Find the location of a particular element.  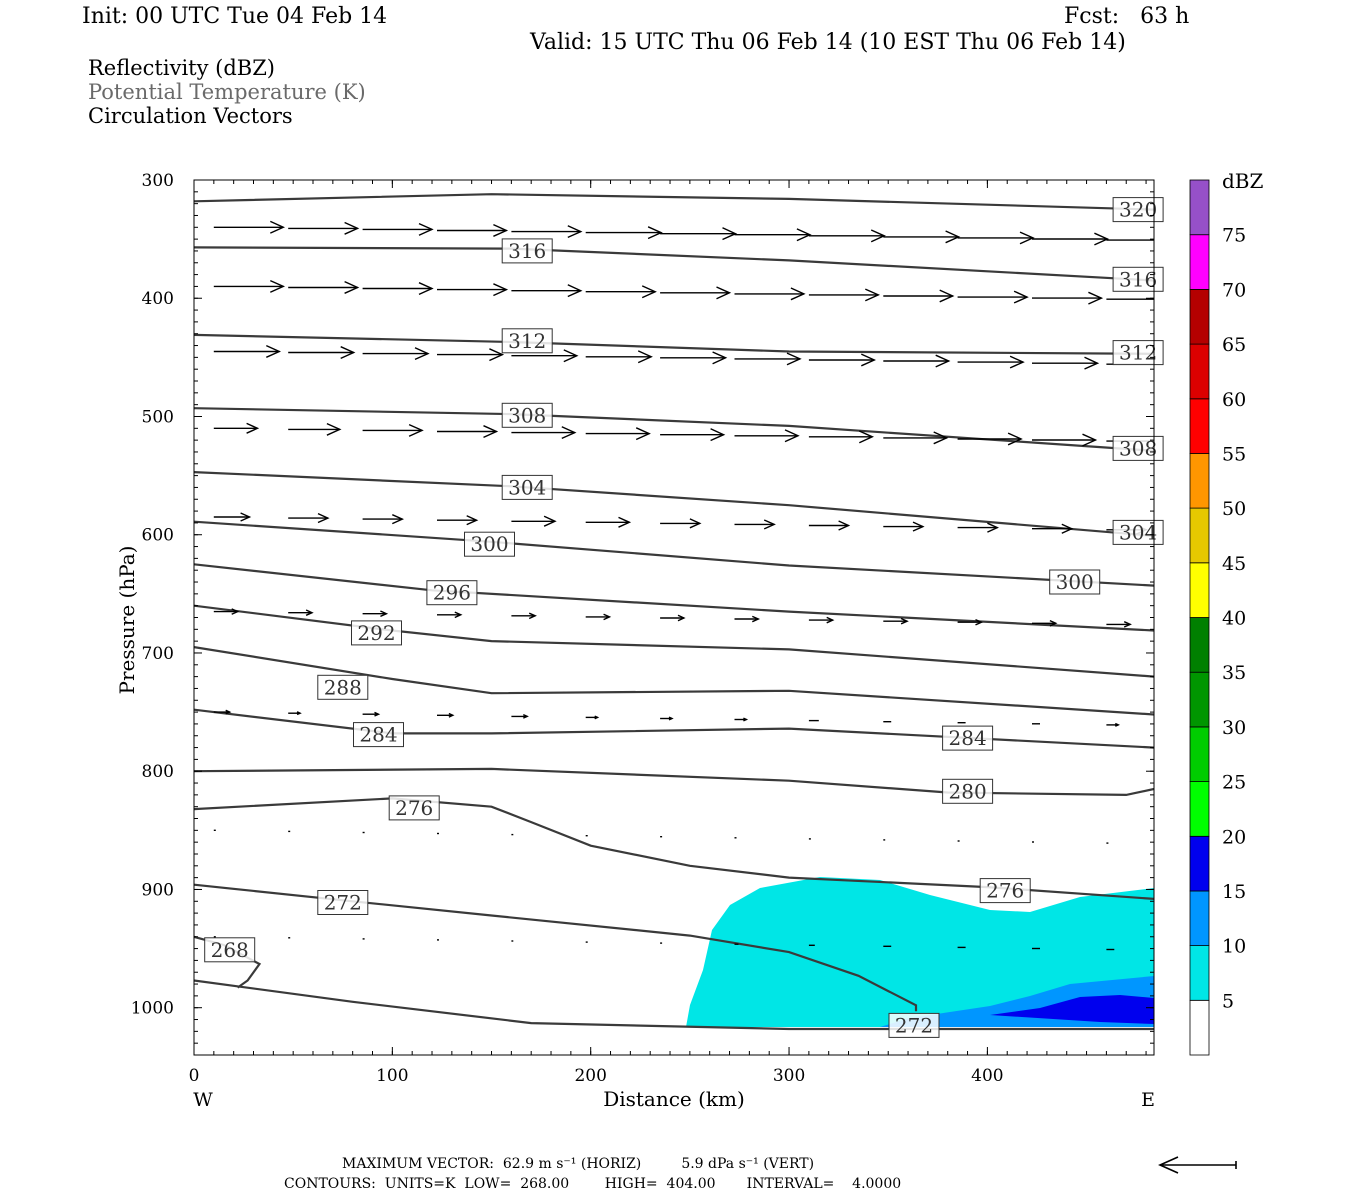

theta-label-276-1: 276 is located at coordinates (1005, 891).